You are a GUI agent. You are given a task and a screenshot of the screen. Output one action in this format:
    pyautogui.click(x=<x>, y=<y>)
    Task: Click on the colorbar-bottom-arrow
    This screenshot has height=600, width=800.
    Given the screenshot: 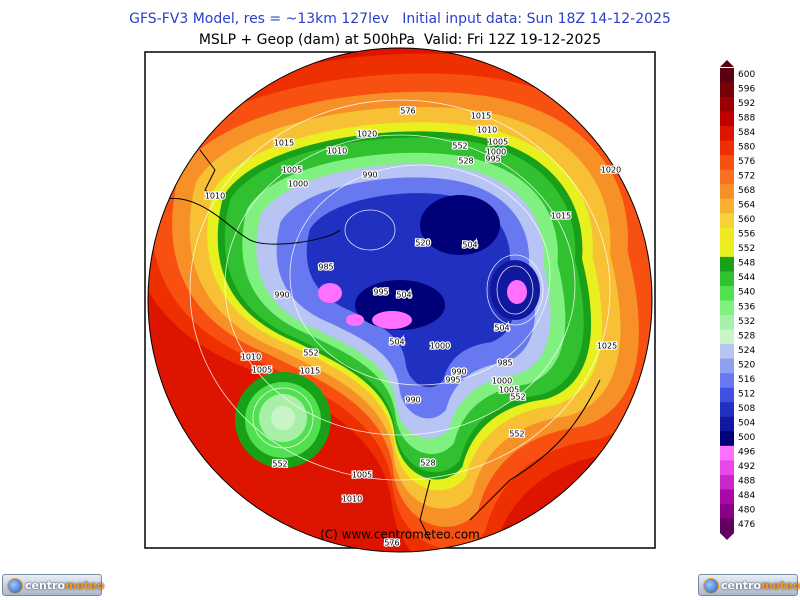 What is the action you would take?
    pyautogui.click(x=727, y=536)
    